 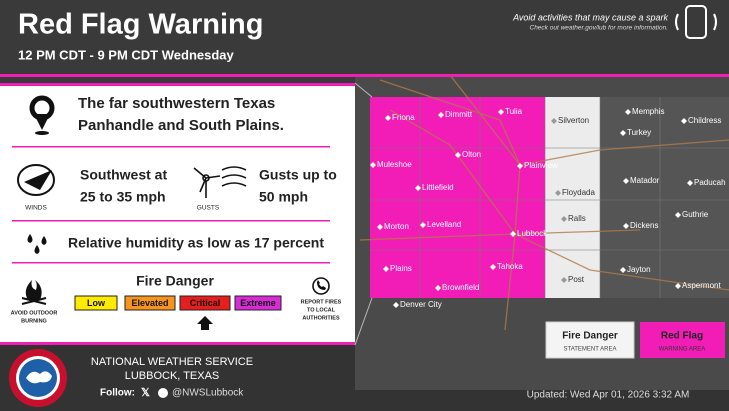 What do you see at coordinates (576, 279) in the screenshot?
I see `town-label: Post` at bounding box center [576, 279].